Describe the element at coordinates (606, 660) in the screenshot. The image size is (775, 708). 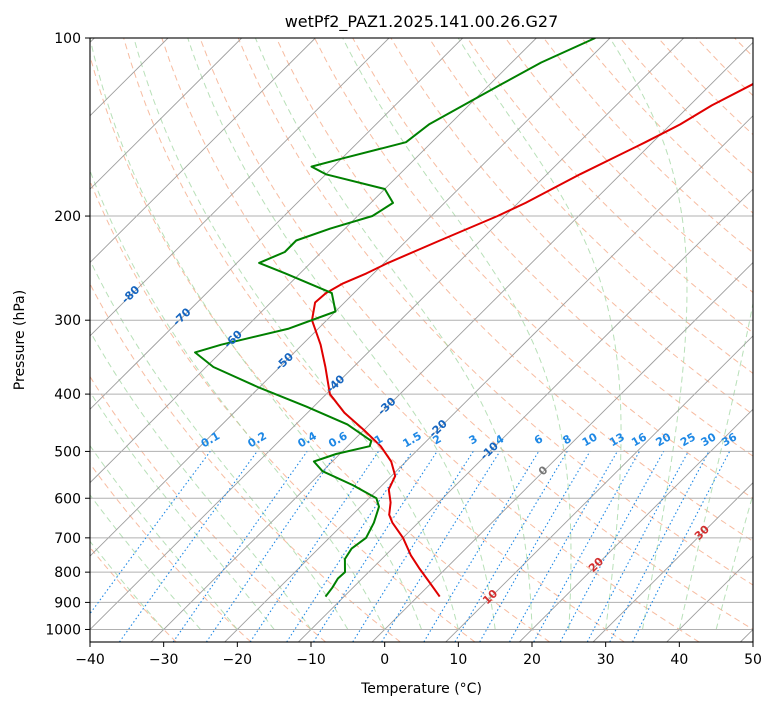
I see `x-tick-label: 30` at that location.